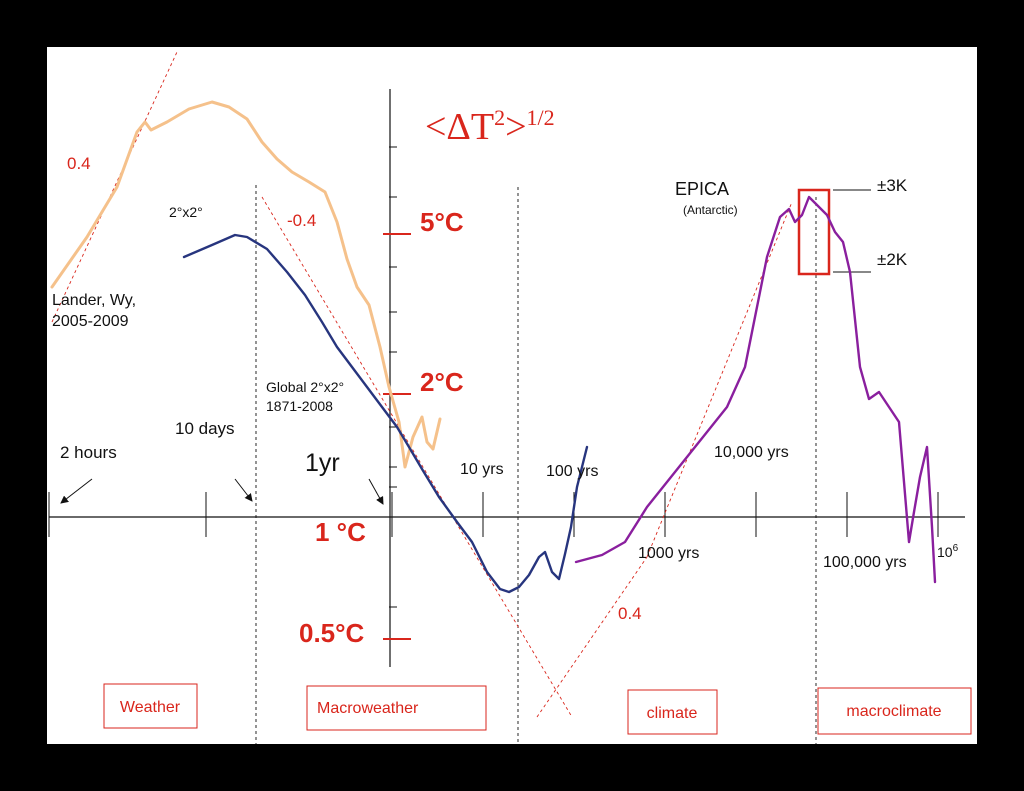 This screenshot has height=791, width=1024. I want to click on title: <ΔT2>1/2, so click(490, 126).